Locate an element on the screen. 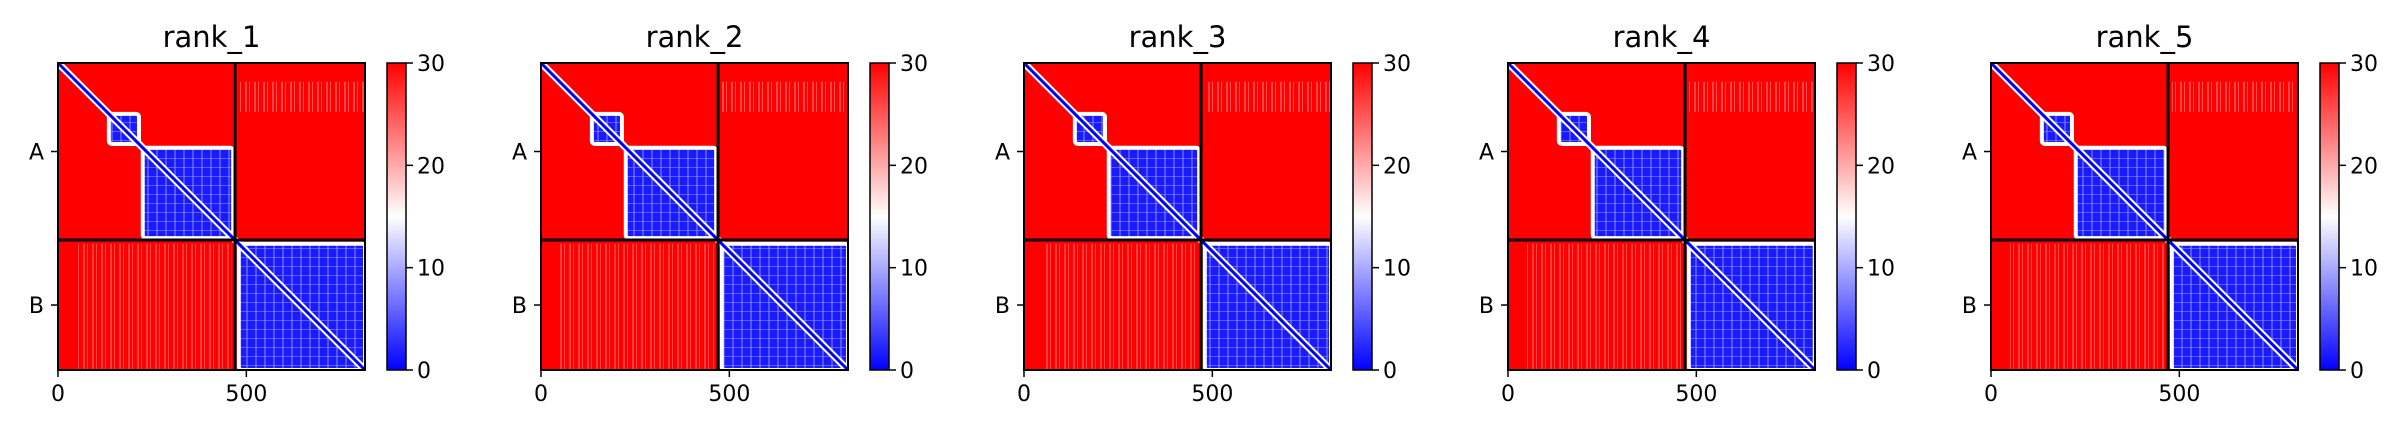 Image resolution: width=2401 pixels, height=438 pixels. panel-title: rank_4 is located at coordinates (1662, 37).